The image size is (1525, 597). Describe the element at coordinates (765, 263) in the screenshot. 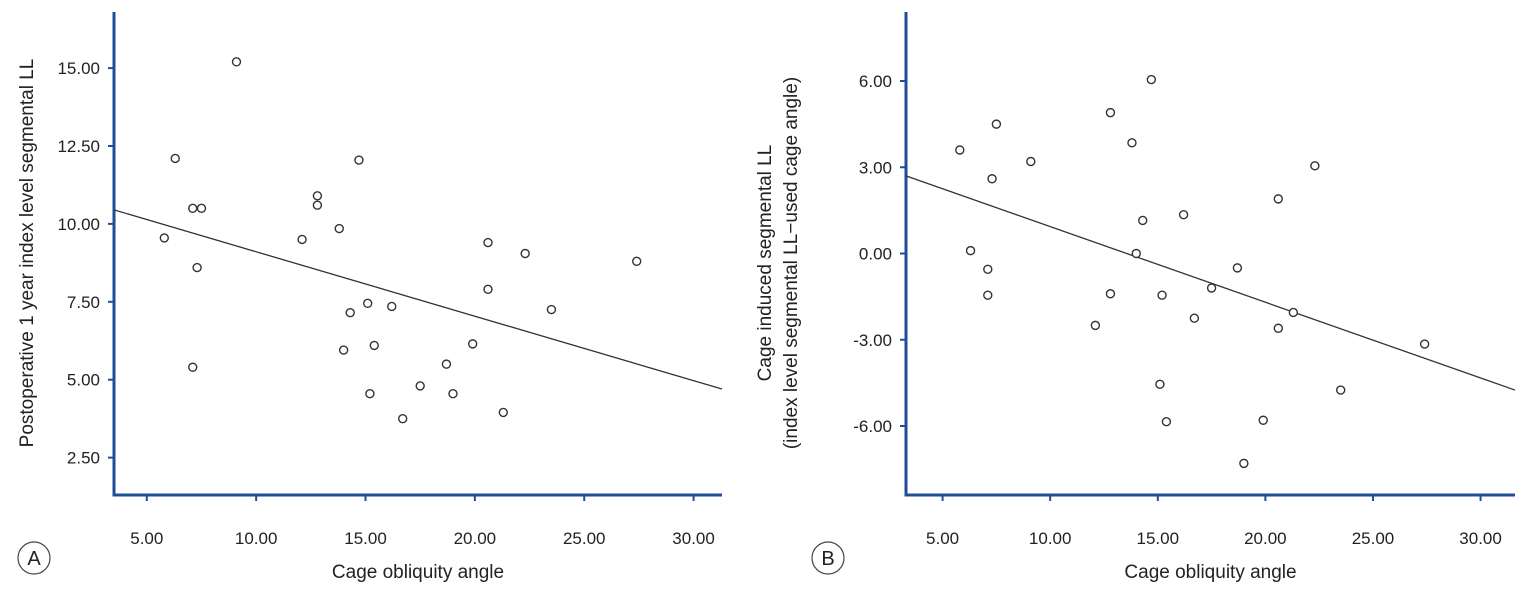

I see `y-axis-title: Cage induced segmental LL` at that location.